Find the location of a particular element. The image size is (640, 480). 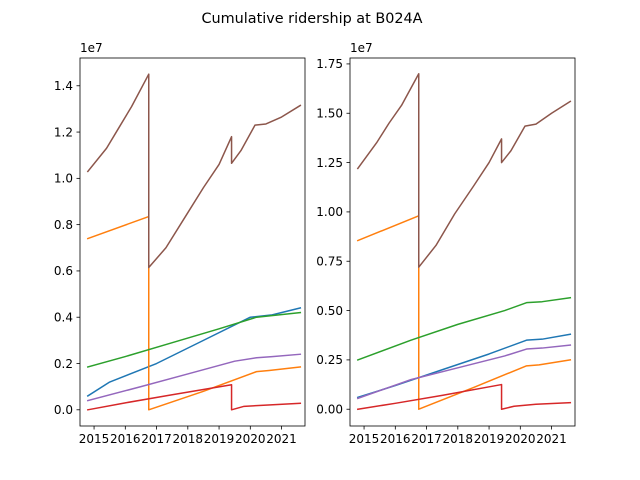

y-offset-label-left: 1e7 is located at coordinates (91, 48).